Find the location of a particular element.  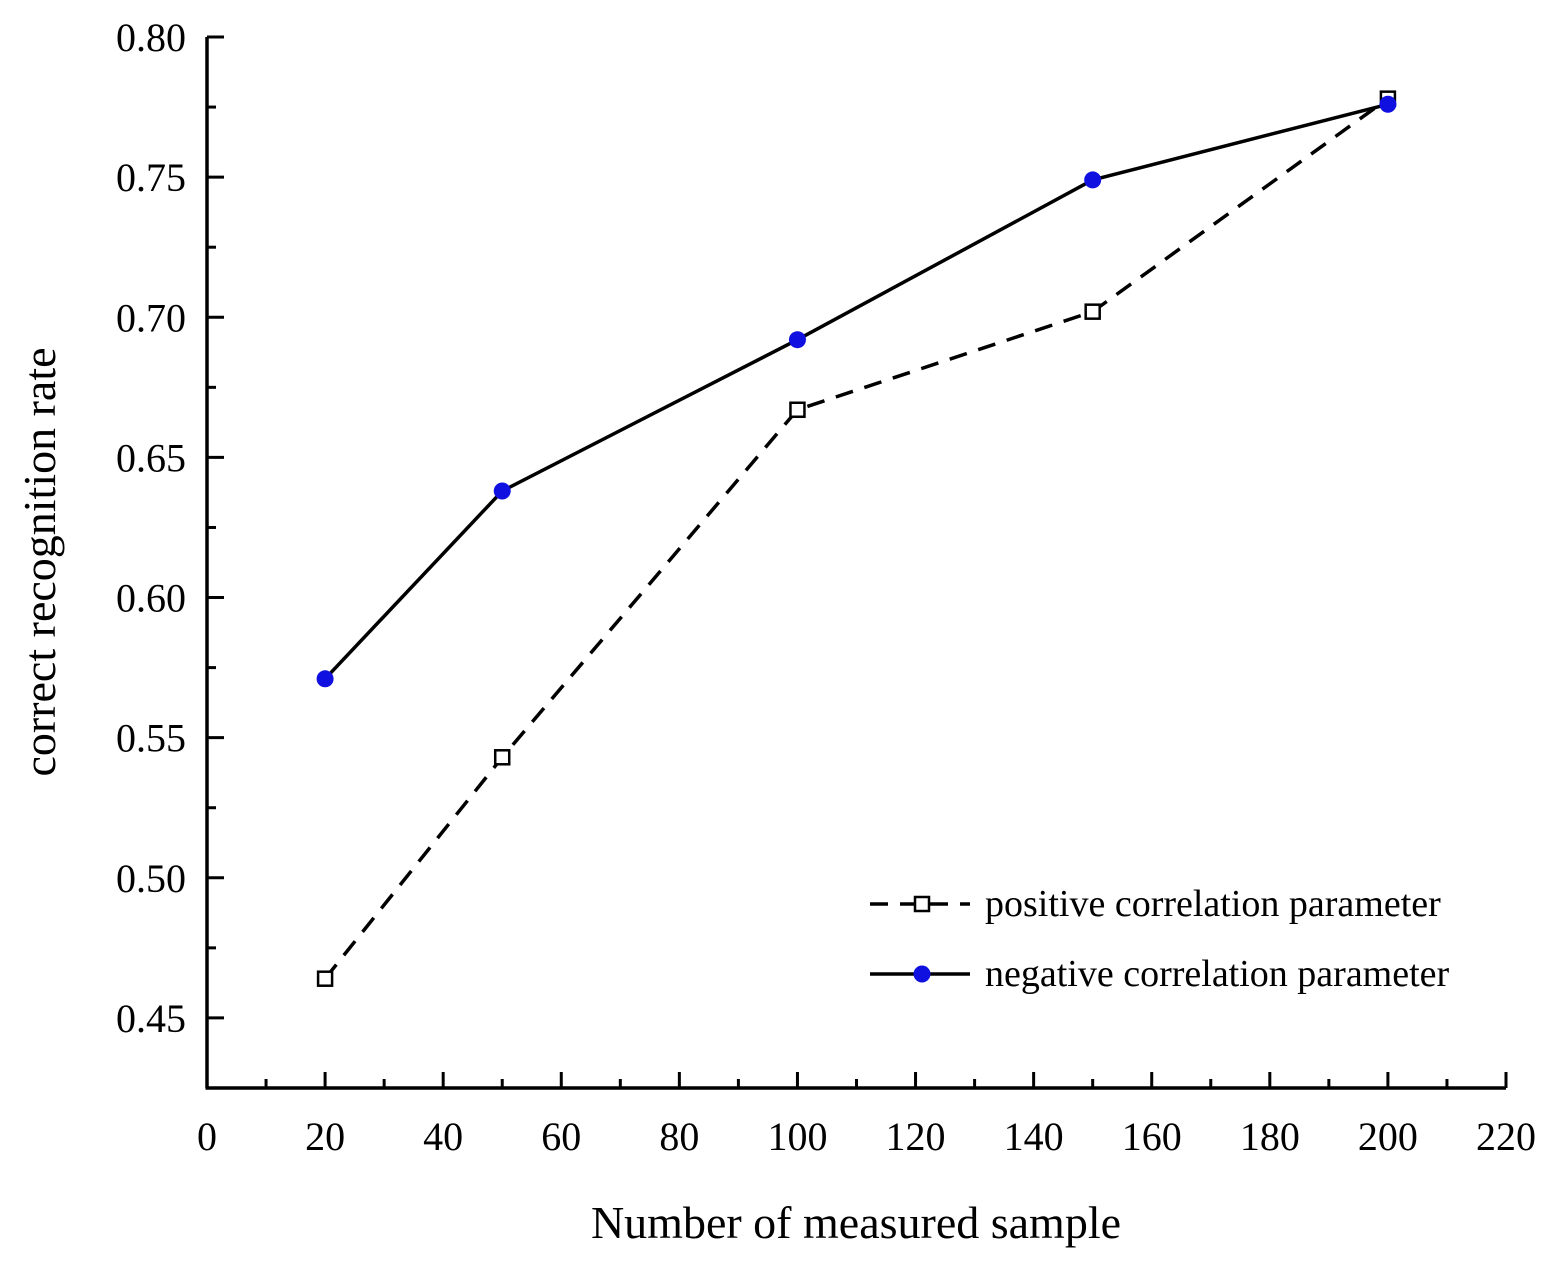

x-axis-title: Number of measured sample is located at coordinates (856, 1222).